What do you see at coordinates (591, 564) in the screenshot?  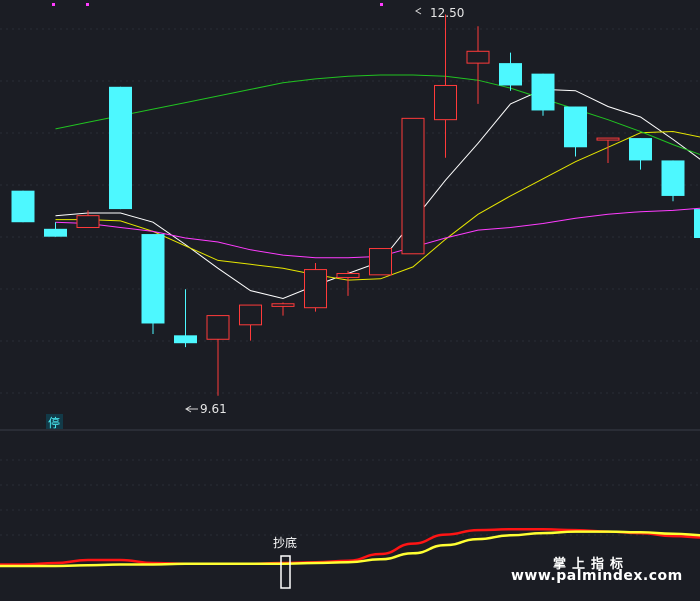 I see `watermark-title: 掌上指标` at bounding box center [591, 564].